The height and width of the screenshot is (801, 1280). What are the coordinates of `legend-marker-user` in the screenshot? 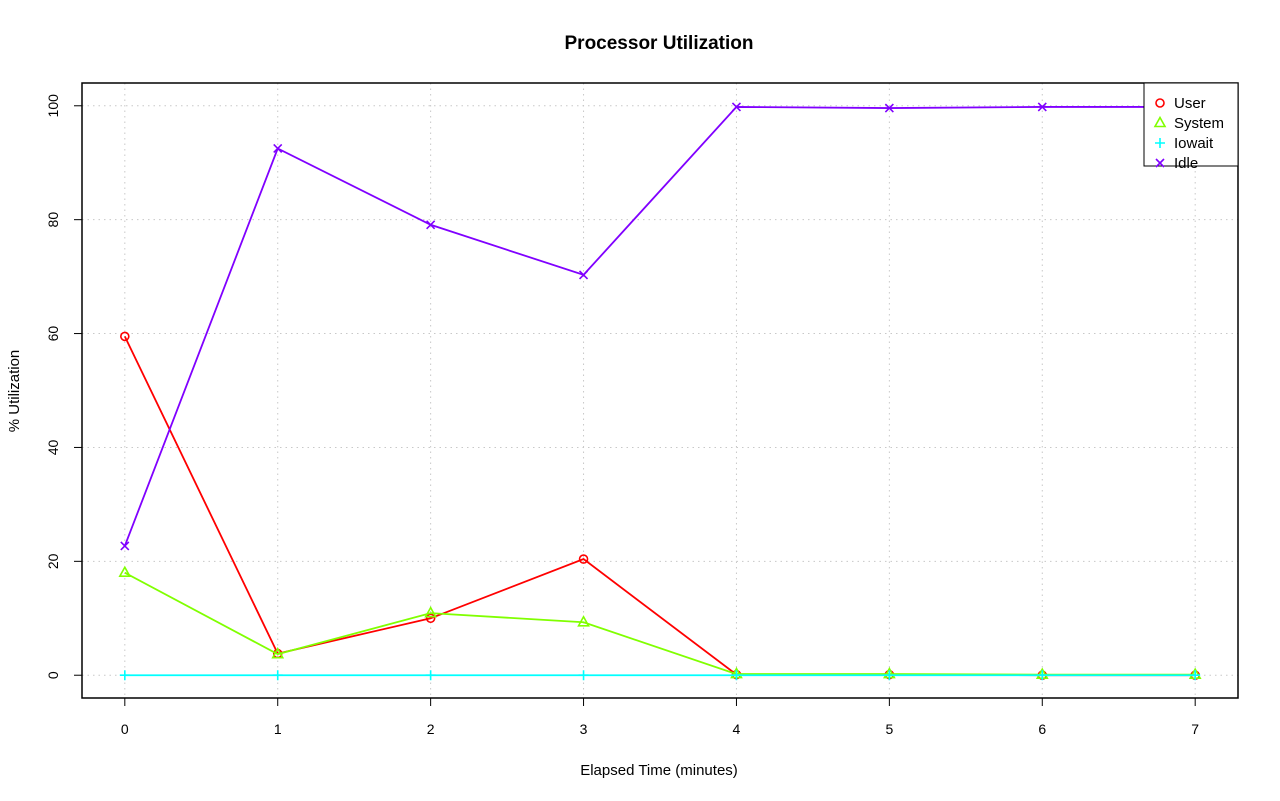 It's located at (1160, 103).